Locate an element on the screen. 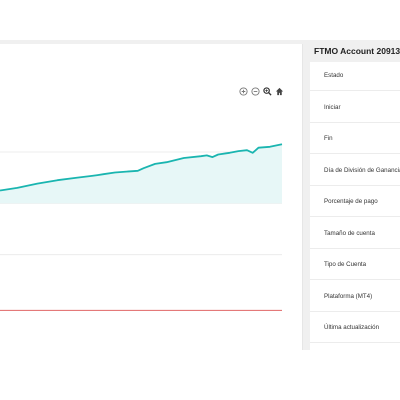 This screenshot has height=400, width=400. detail-row: Día de División de Ganancias is located at coordinates (355, 171).